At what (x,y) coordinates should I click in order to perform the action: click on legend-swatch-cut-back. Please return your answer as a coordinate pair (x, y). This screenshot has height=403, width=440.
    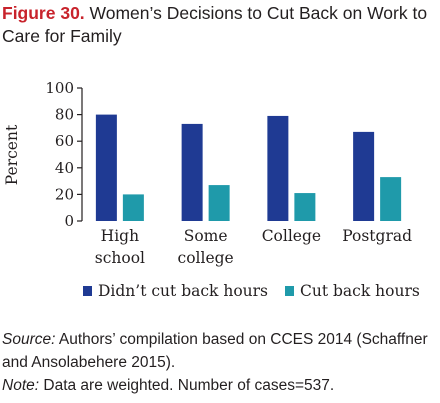
    Looking at the image, I should click on (289, 291).